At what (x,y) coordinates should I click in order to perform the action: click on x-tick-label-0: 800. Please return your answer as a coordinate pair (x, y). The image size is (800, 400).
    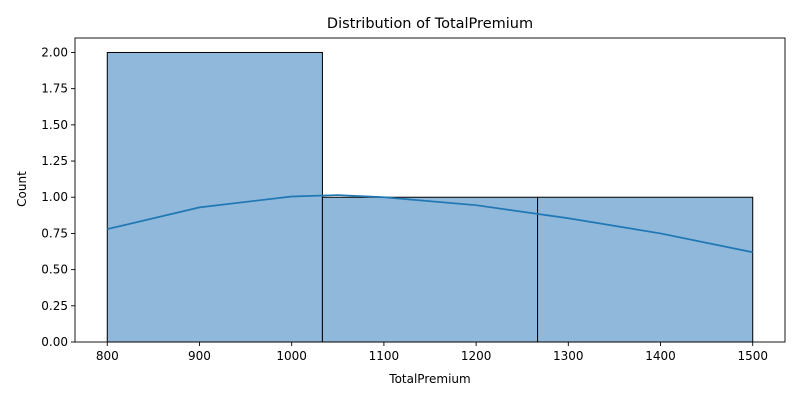
    Looking at the image, I should click on (107, 356).